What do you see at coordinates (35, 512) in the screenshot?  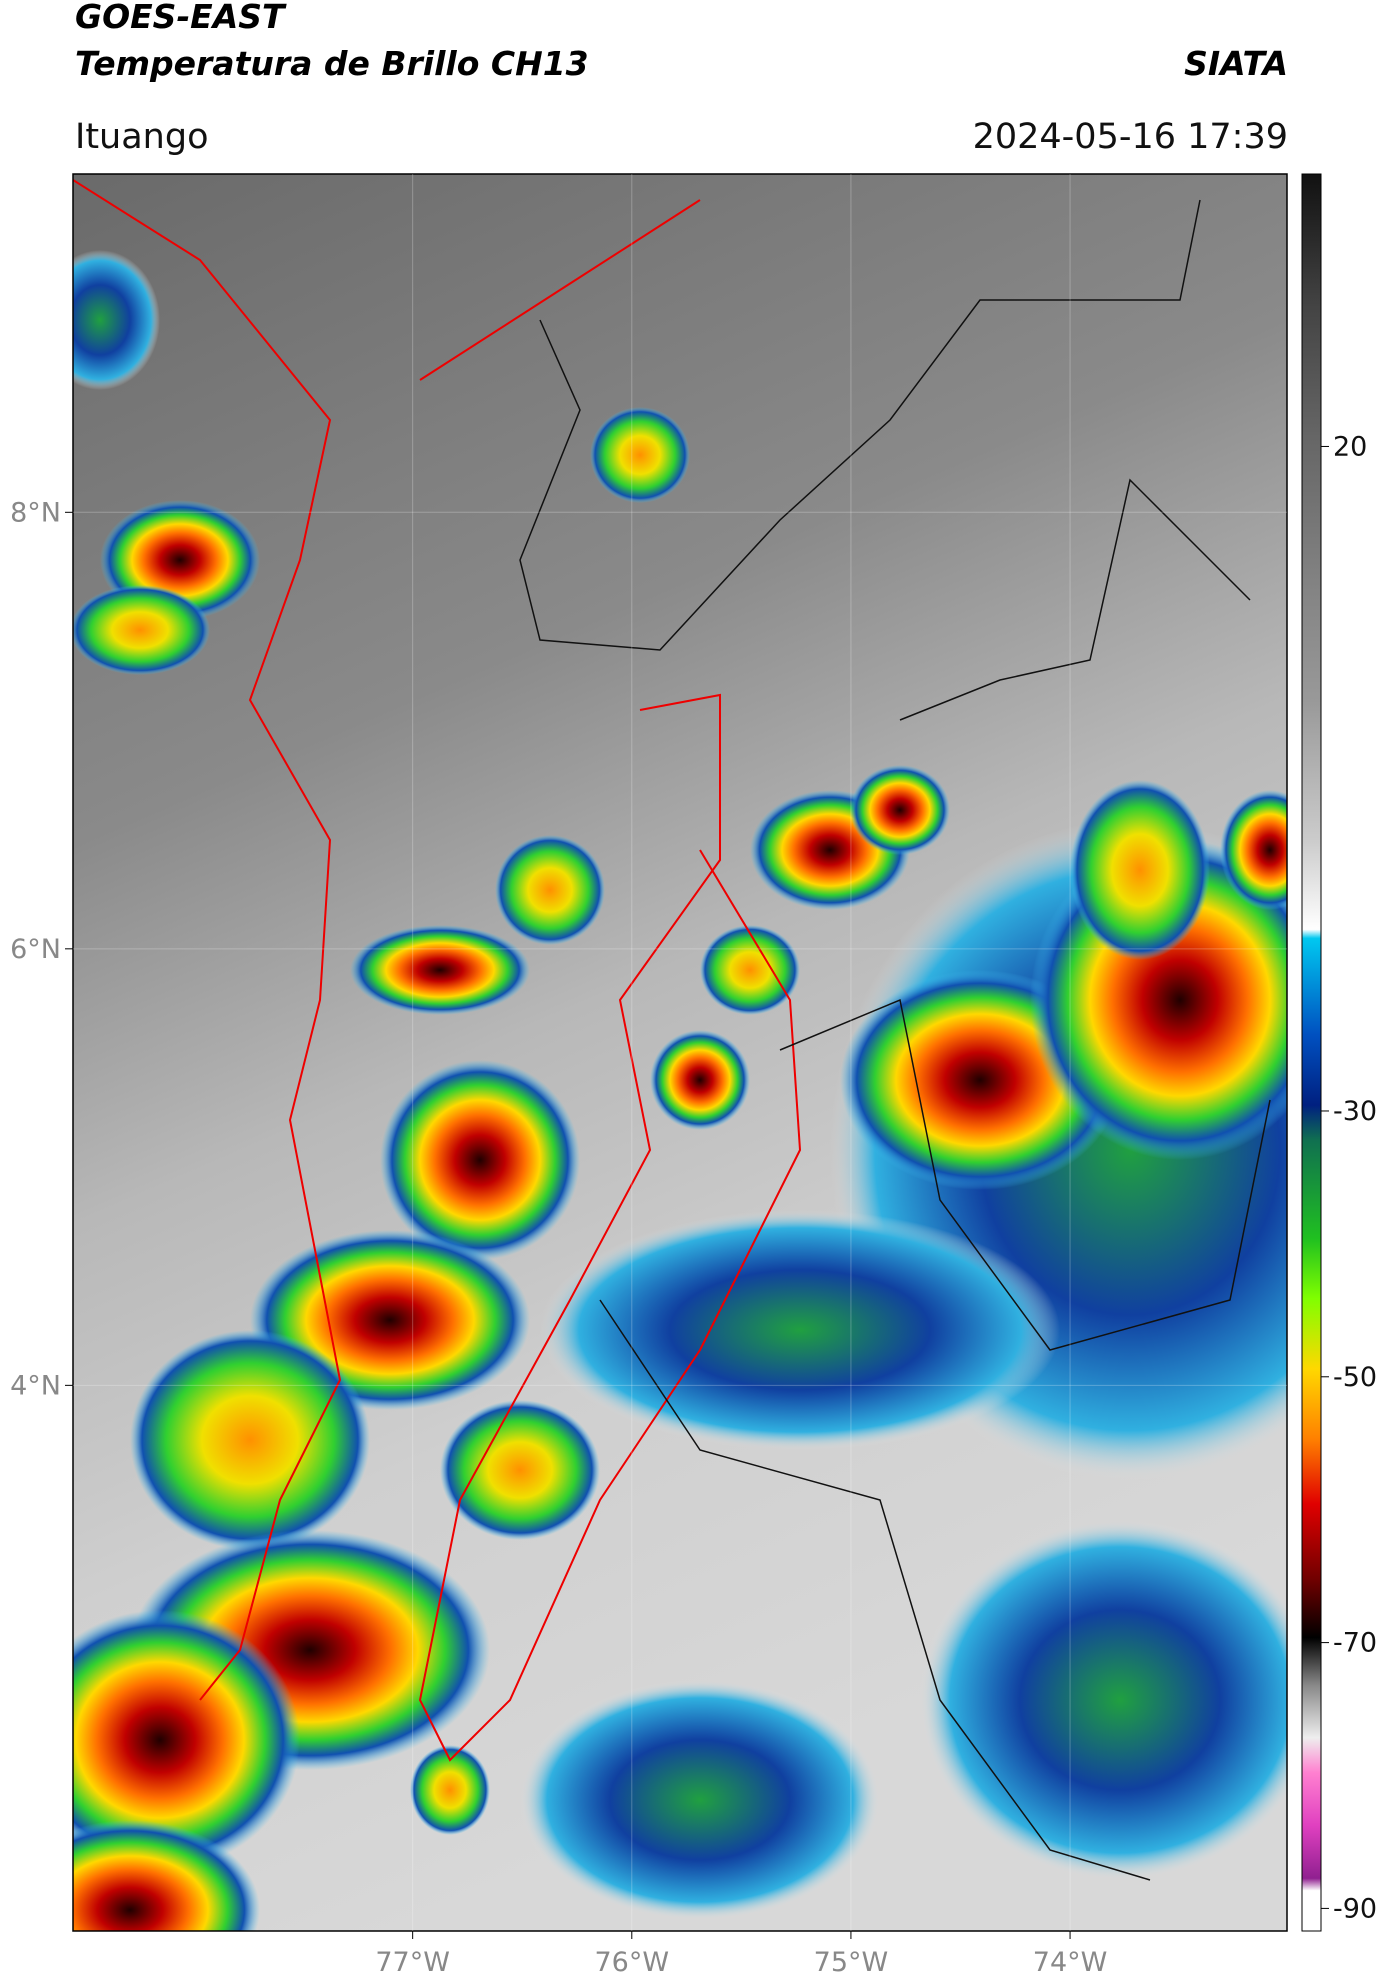 I see `y-tick-label: 8°N` at bounding box center [35, 512].